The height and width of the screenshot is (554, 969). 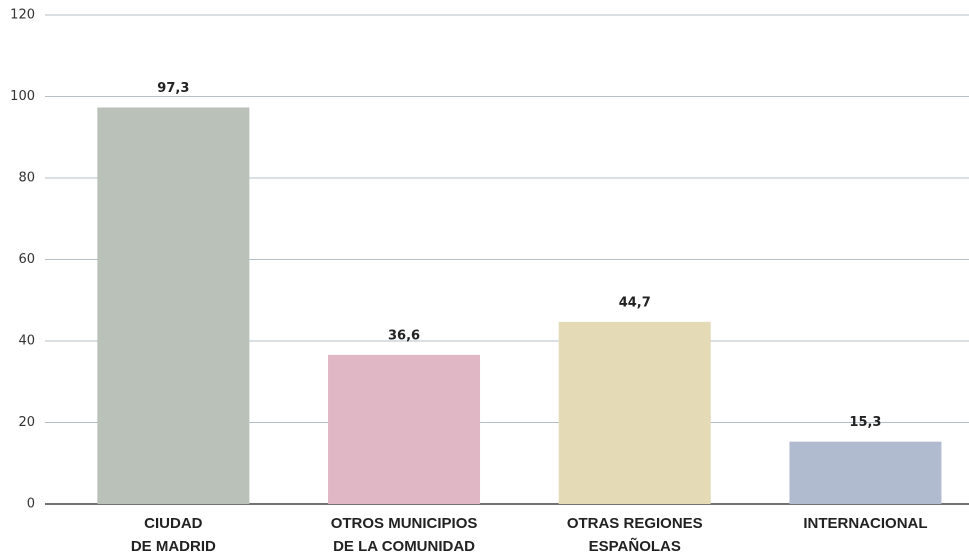 What do you see at coordinates (173, 88) in the screenshot?
I see `value-label: 97,3` at bounding box center [173, 88].